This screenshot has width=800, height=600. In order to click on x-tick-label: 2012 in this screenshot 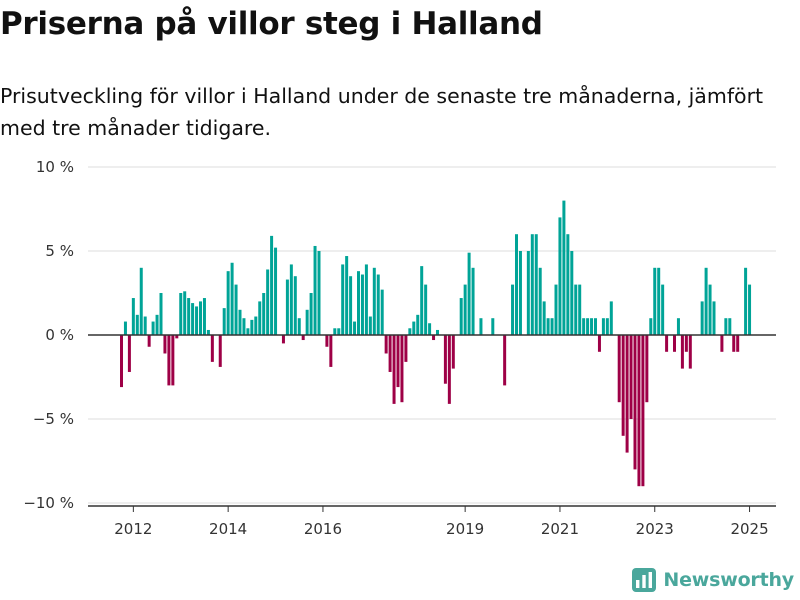, I will do `click(133, 529)`.